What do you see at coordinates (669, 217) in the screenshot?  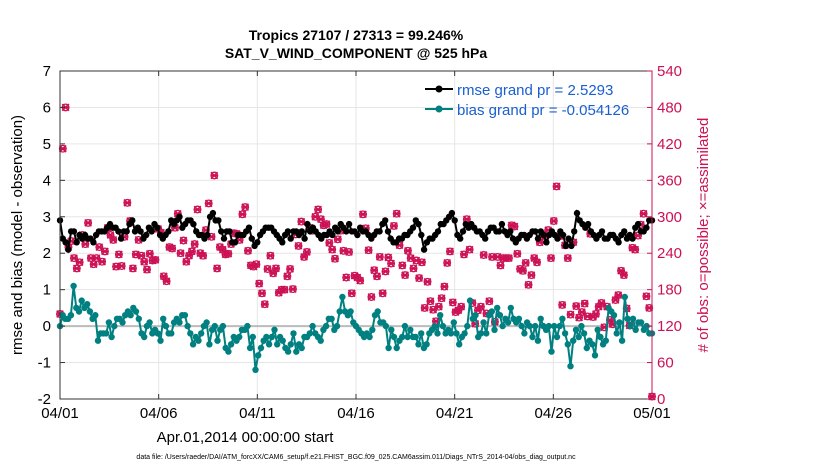 I see `right-y-tick-label: 300` at bounding box center [669, 217].